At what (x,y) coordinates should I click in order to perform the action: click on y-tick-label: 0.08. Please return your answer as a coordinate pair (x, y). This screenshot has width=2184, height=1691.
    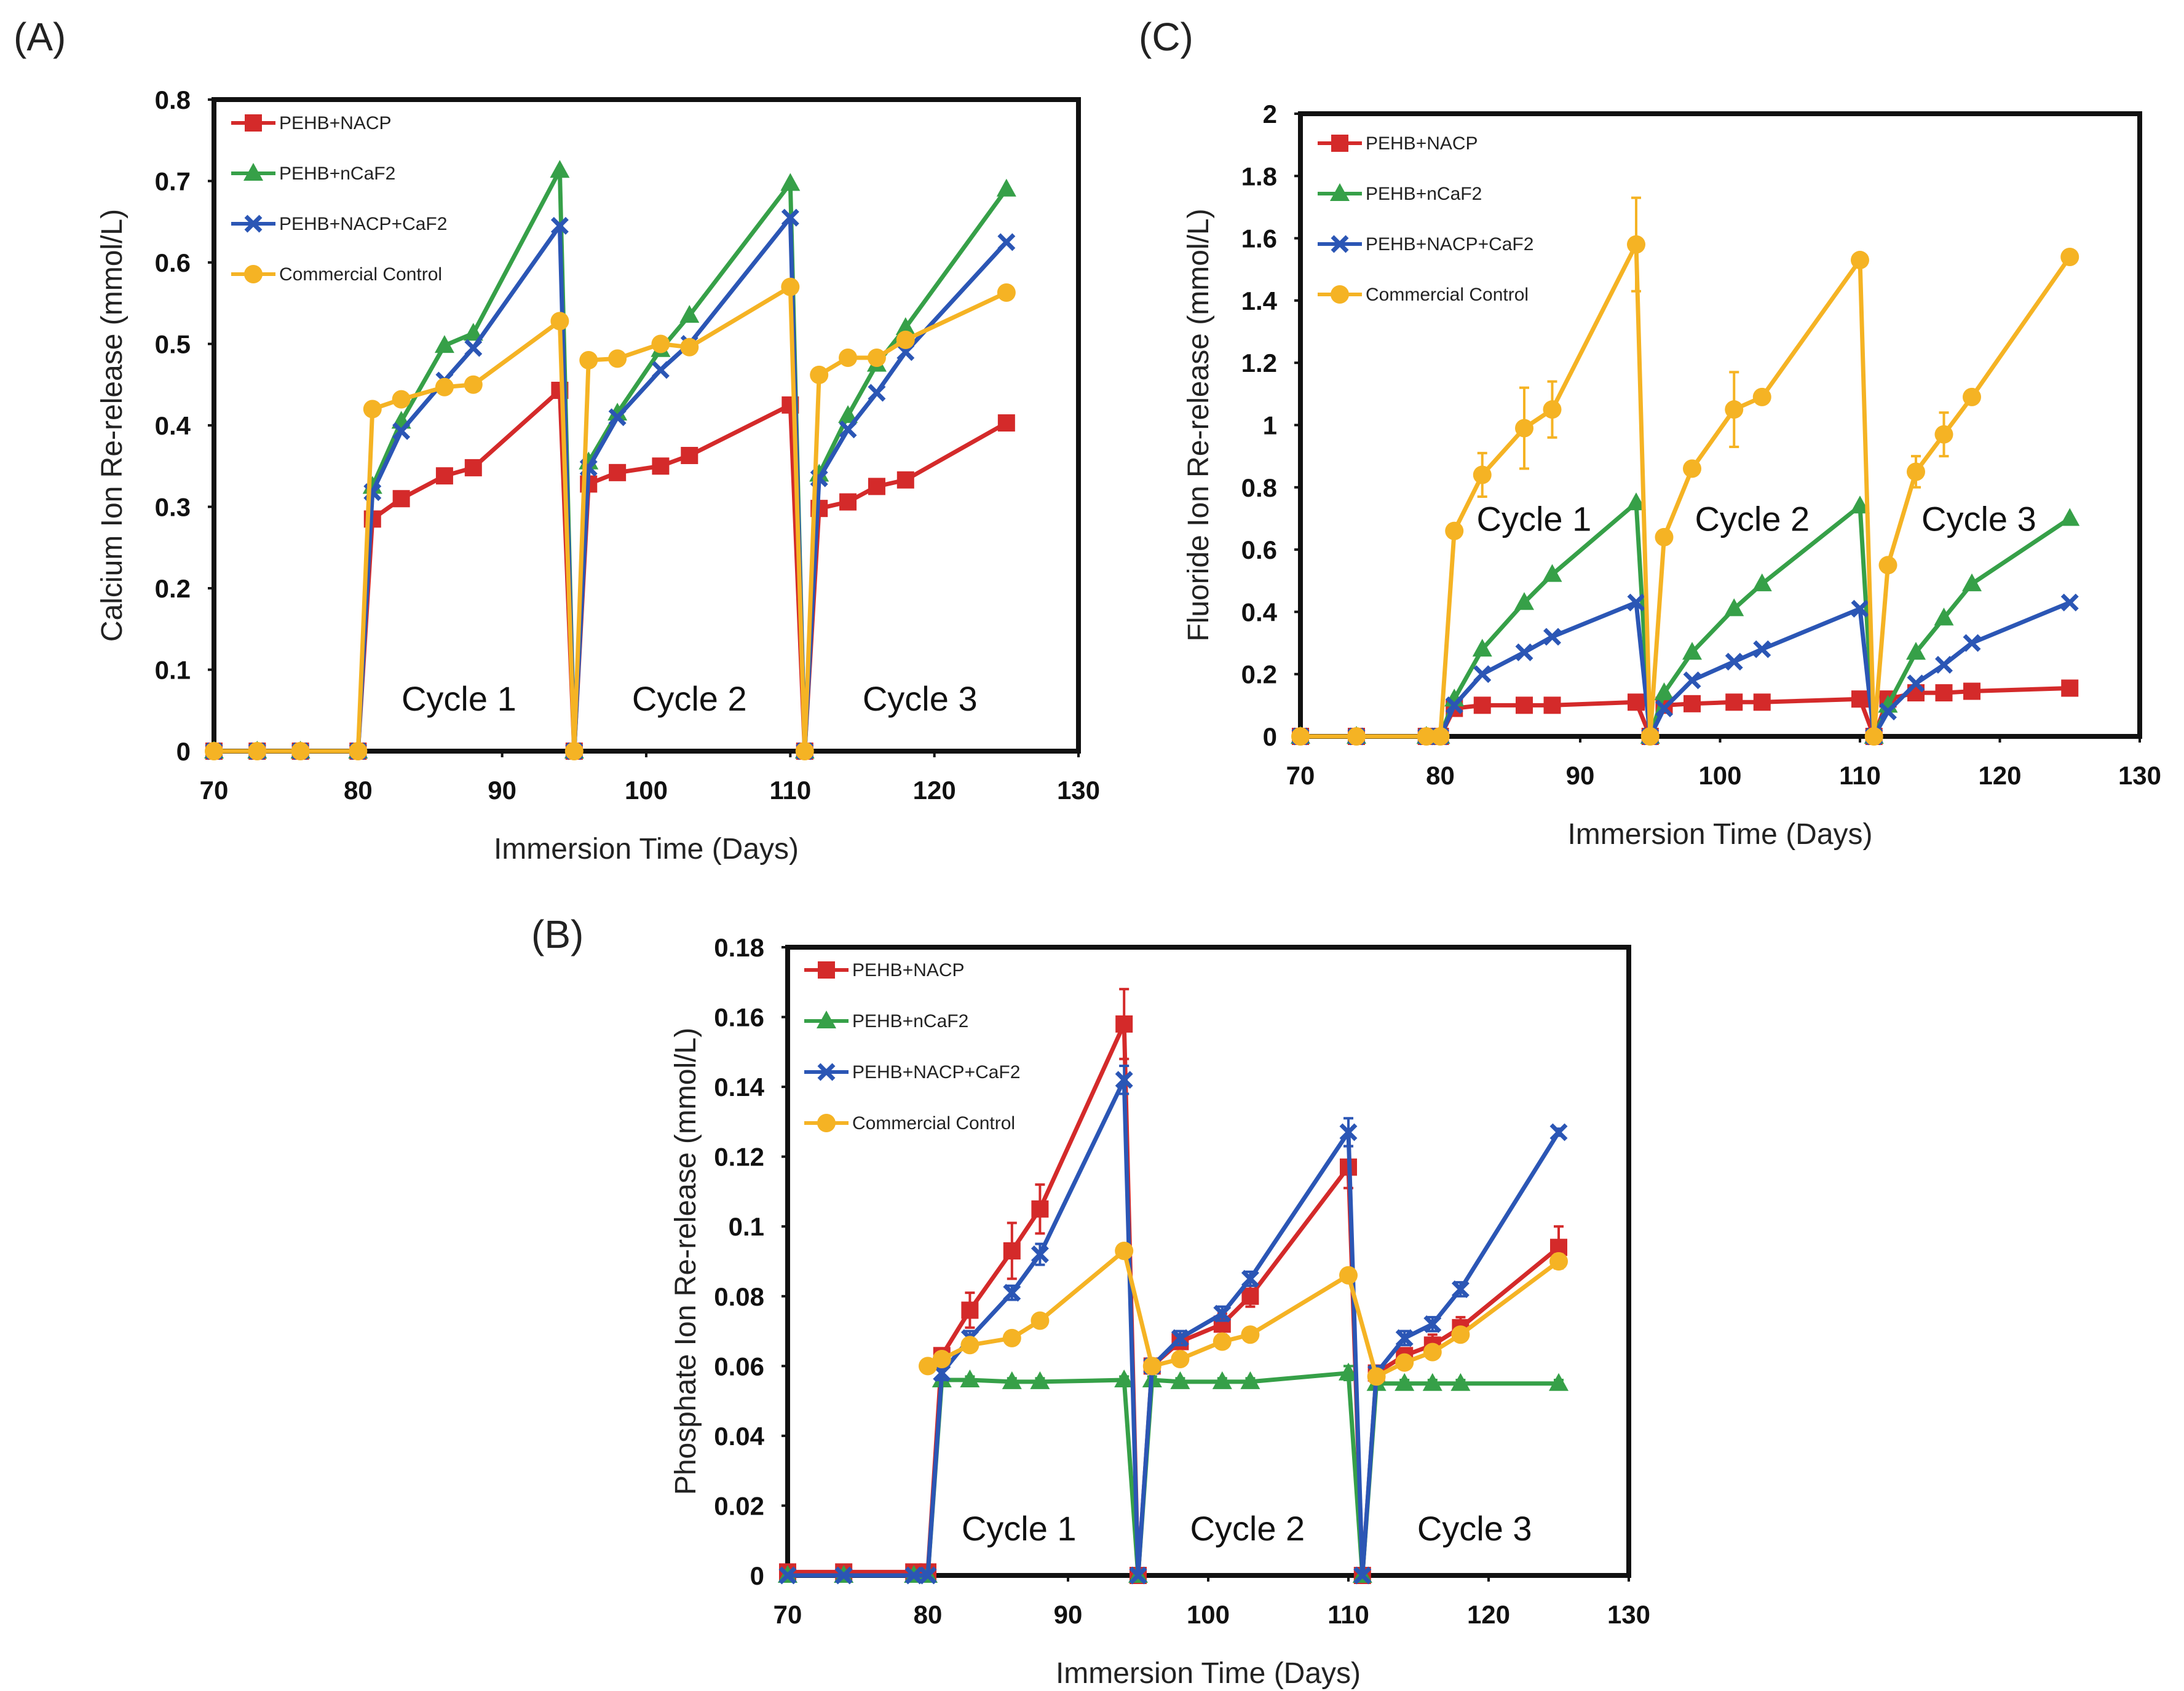
    Looking at the image, I should click on (739, 1296).